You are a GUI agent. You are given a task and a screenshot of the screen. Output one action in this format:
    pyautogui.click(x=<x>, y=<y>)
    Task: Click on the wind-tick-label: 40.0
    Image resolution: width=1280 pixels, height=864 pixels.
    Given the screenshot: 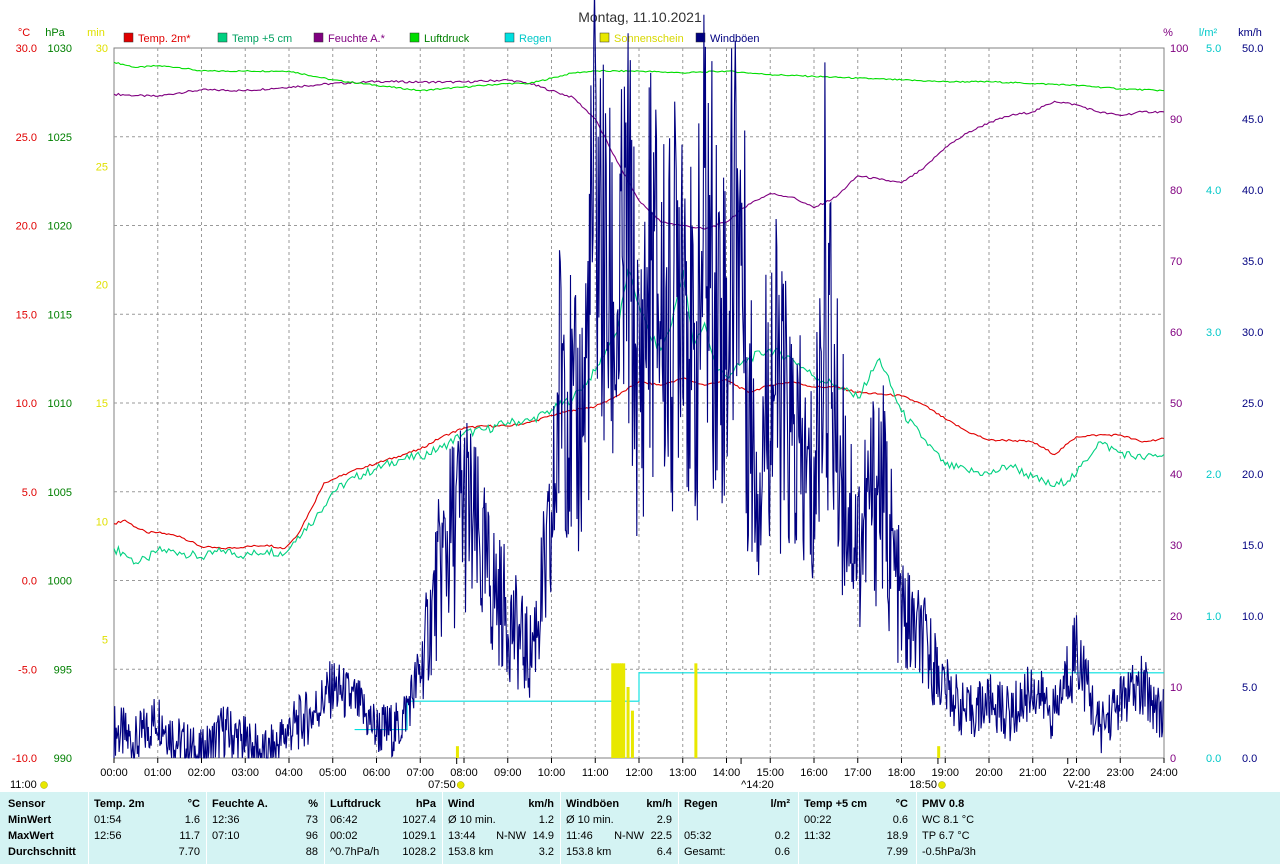 What is the action you would take?
    pyautogui.click(x=1252, y=191)
    